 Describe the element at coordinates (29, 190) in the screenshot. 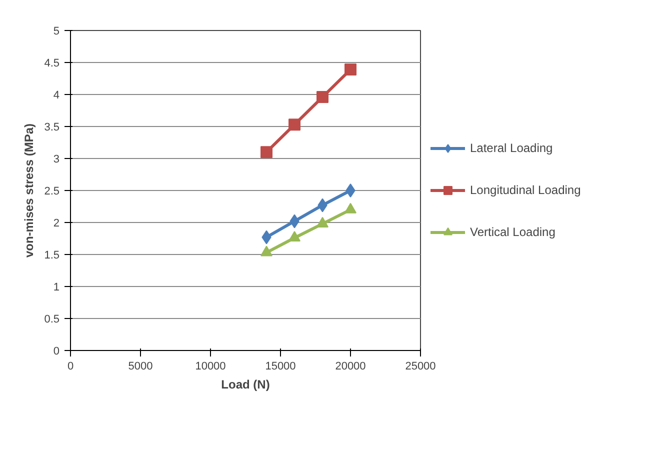

I see `y-axis-title: von-mises stress (MPa)` at that location.